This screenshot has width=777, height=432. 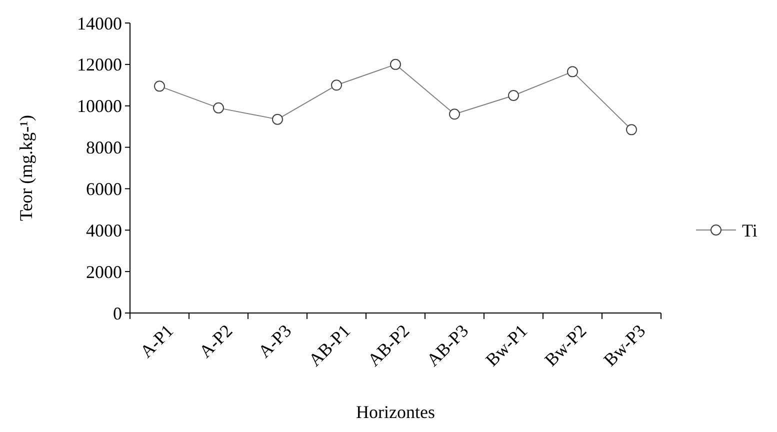 I want to click on y-tick-label: 8000, so click(x=104, y=148).